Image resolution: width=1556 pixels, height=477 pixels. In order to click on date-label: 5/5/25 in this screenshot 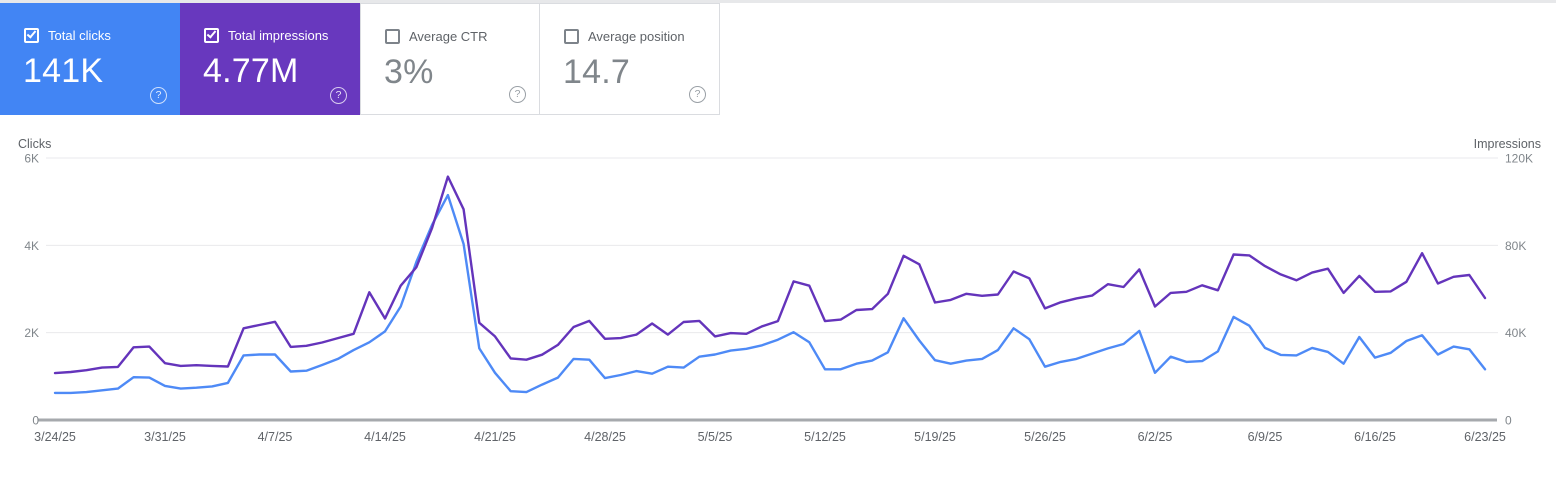, I will do `click(715, 437)`.